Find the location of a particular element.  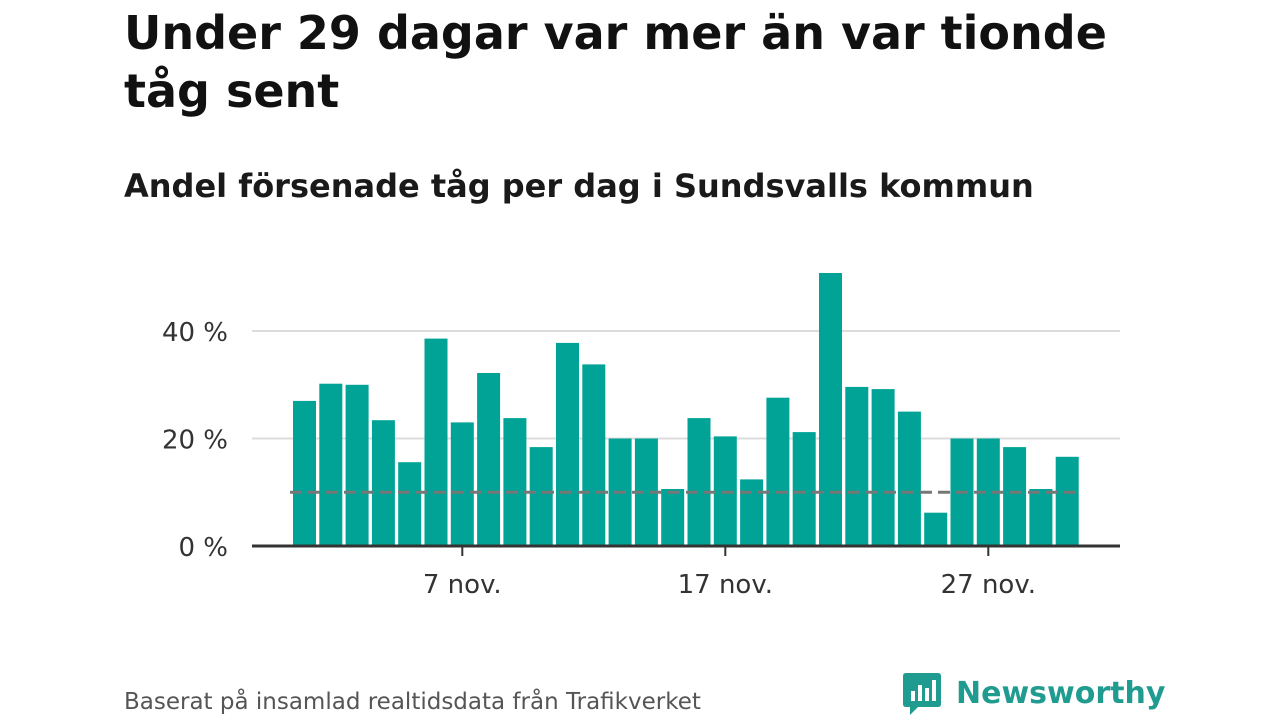

x-tick-label: 7 nov. is located at coordinates (462, 585).